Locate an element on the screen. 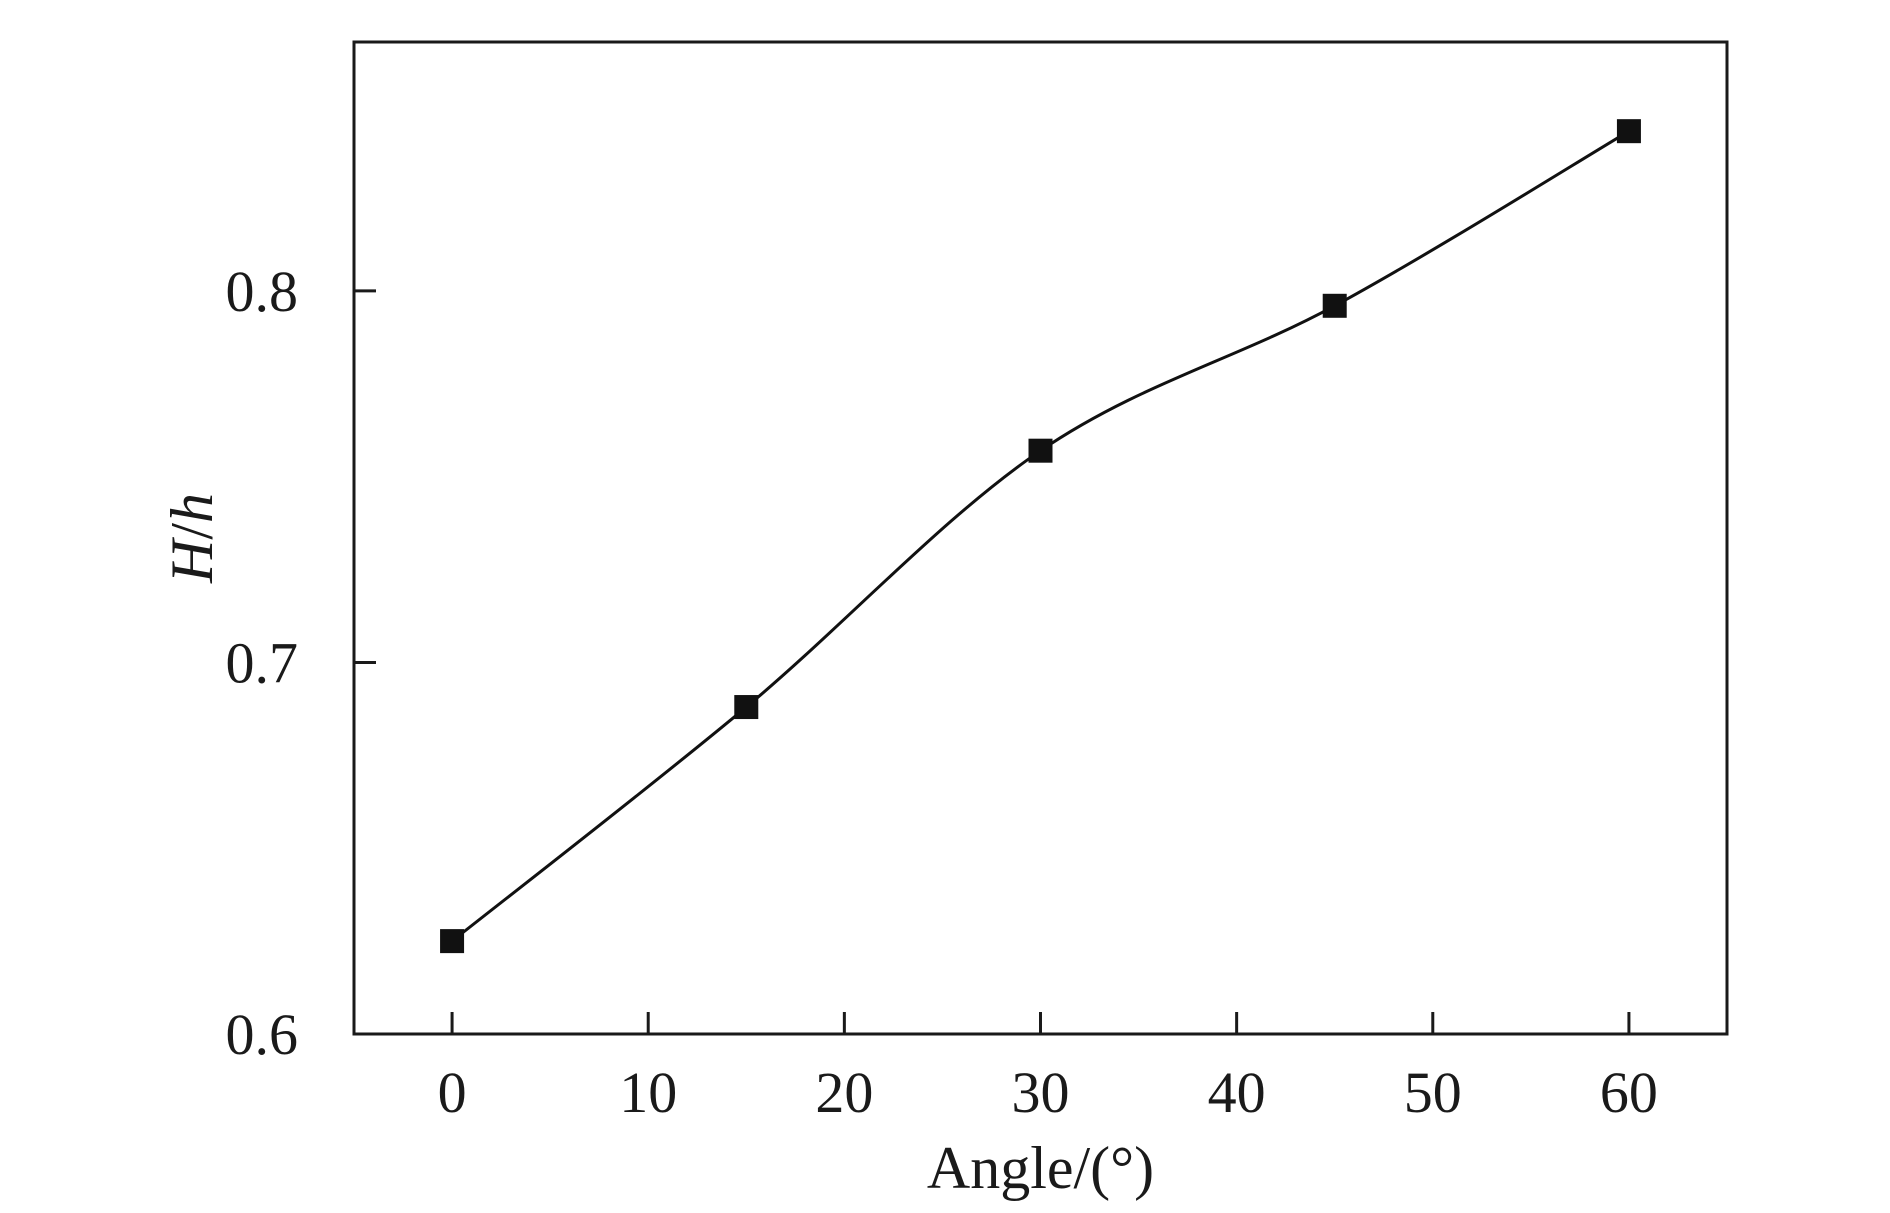 This screenshot has height=1213, width=1890. x-tick-label: 10 is located at coordinates (648, 1092).